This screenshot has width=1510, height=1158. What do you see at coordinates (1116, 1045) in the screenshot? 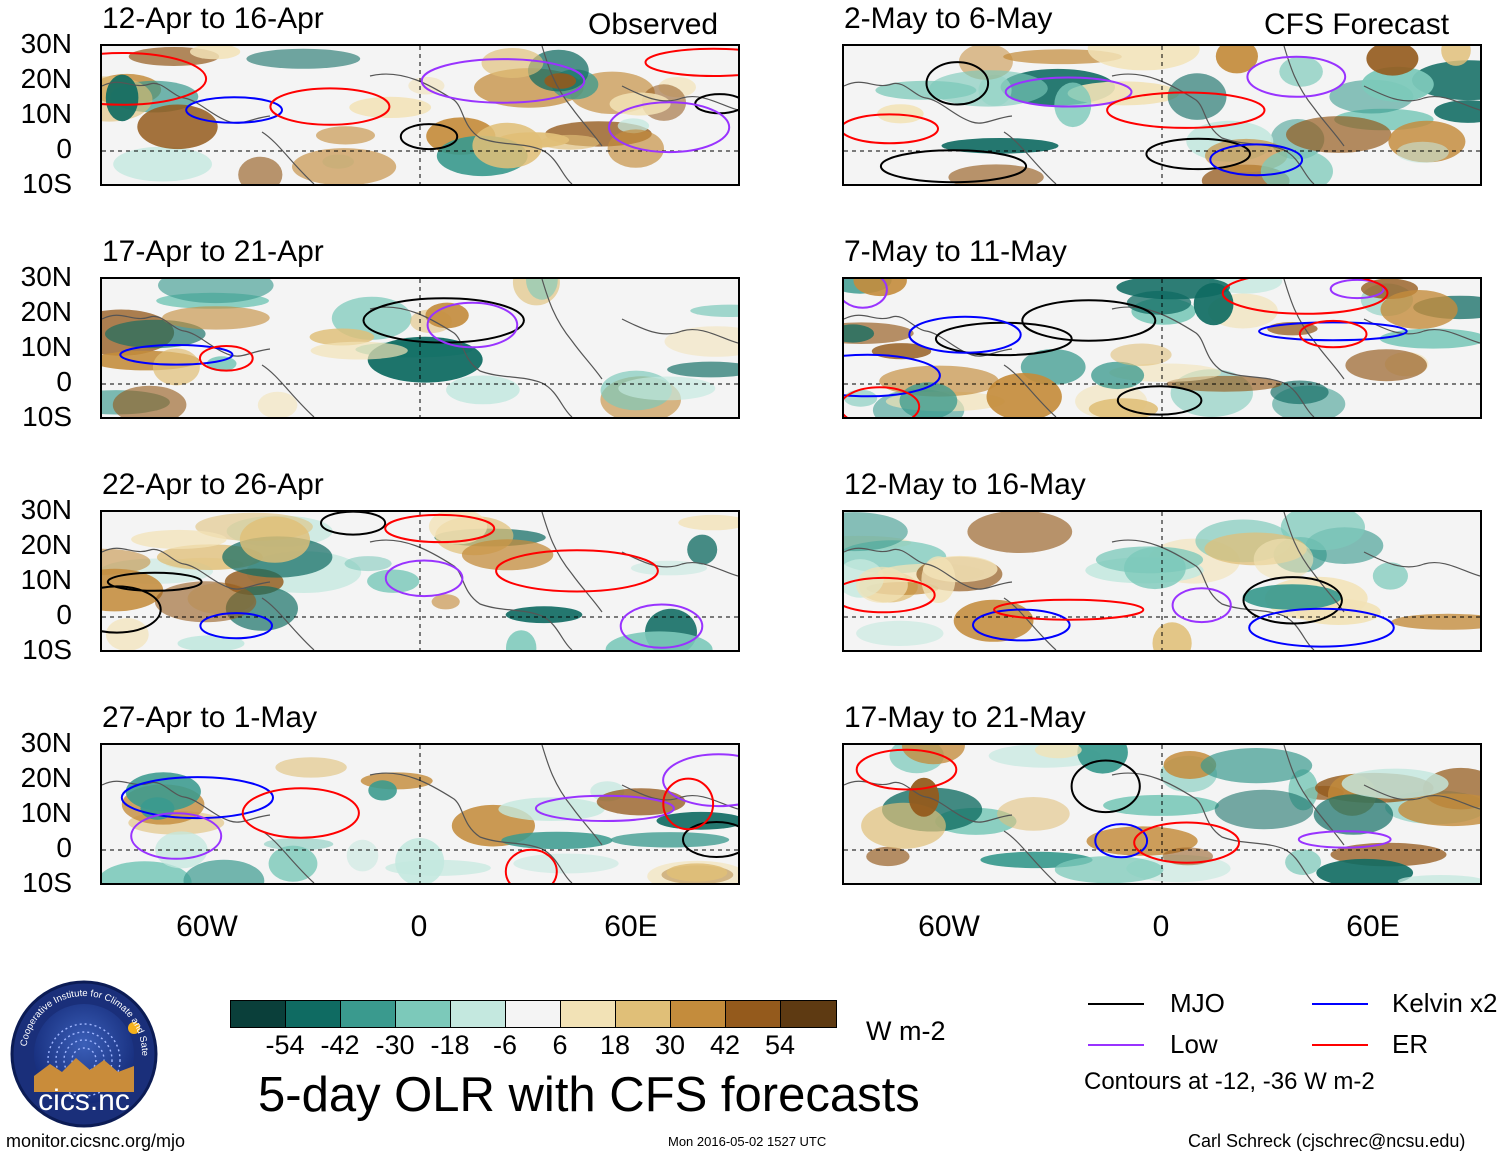
I see `legend-line-low` at bounding box center [1116, 1045].